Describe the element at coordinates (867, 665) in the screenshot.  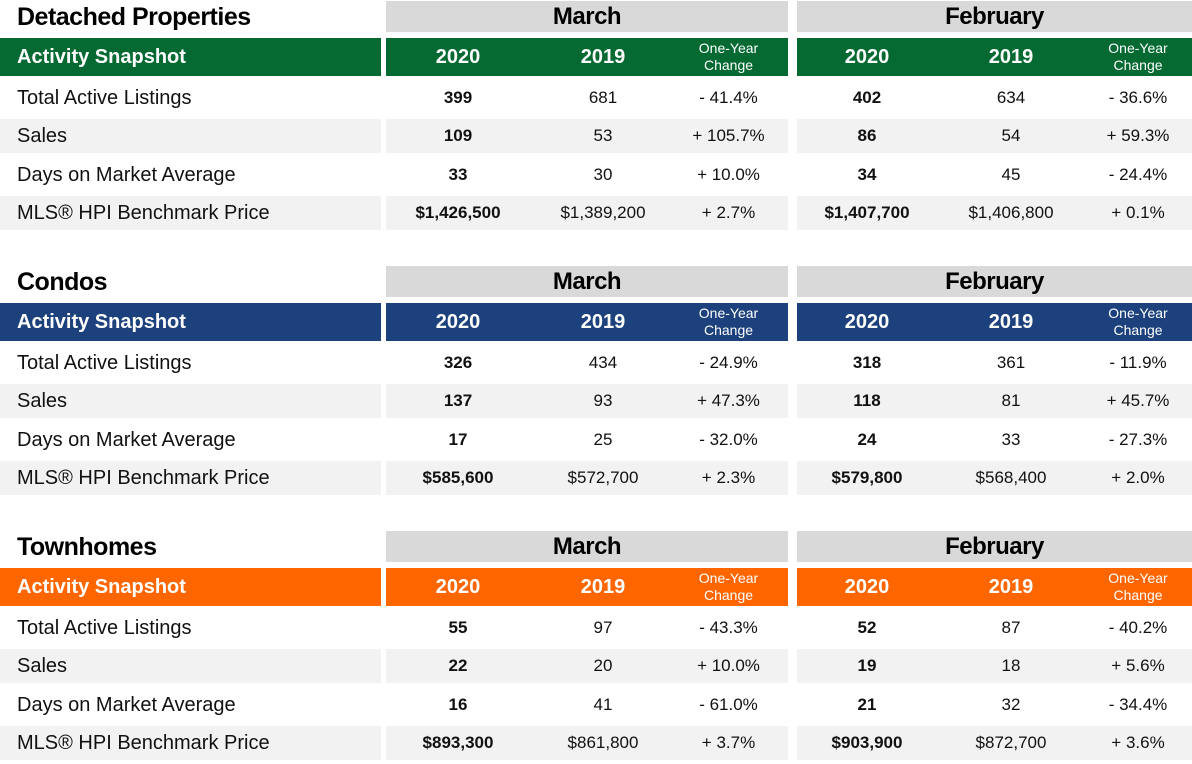
I see `value-cell: 19` at that location.